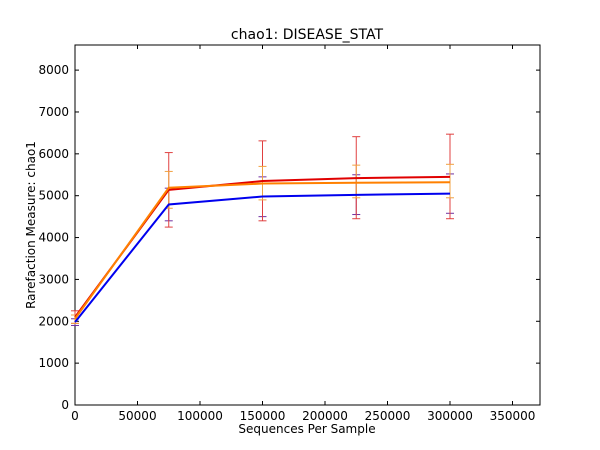  I want to click on x-tick-label: 250000, so click(388, 416).